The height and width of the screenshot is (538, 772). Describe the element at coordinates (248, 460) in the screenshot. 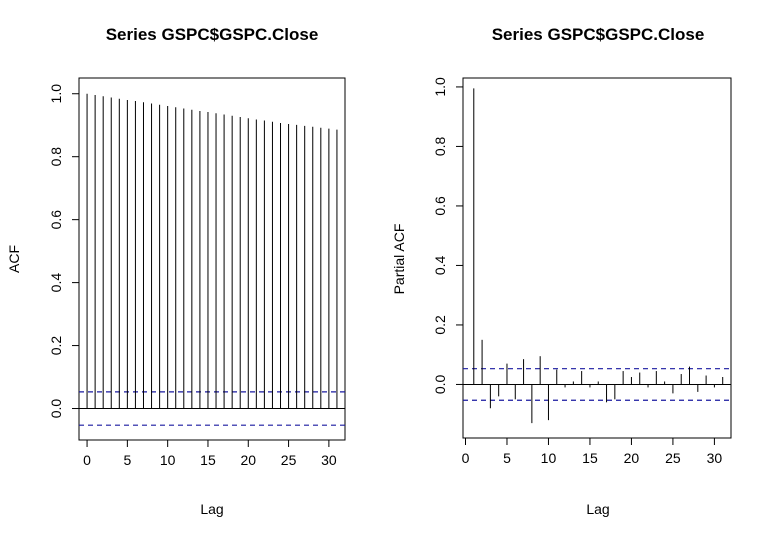

I see `acf-x-tick-label: 20` at that location.